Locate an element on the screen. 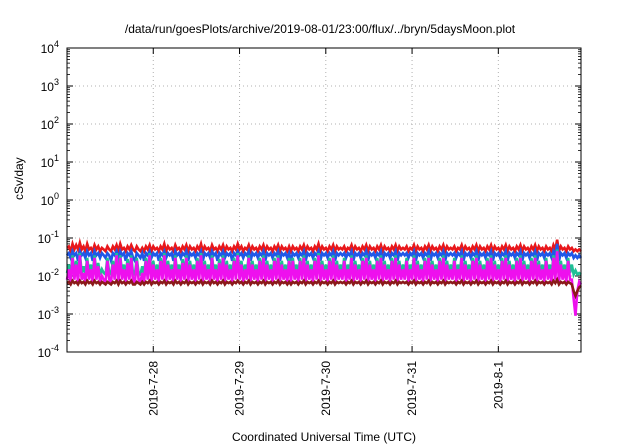 The width and height of the screenshot is (640, 448). x-tick-label: 2019-7-30 is located at coordinates (326, 388).